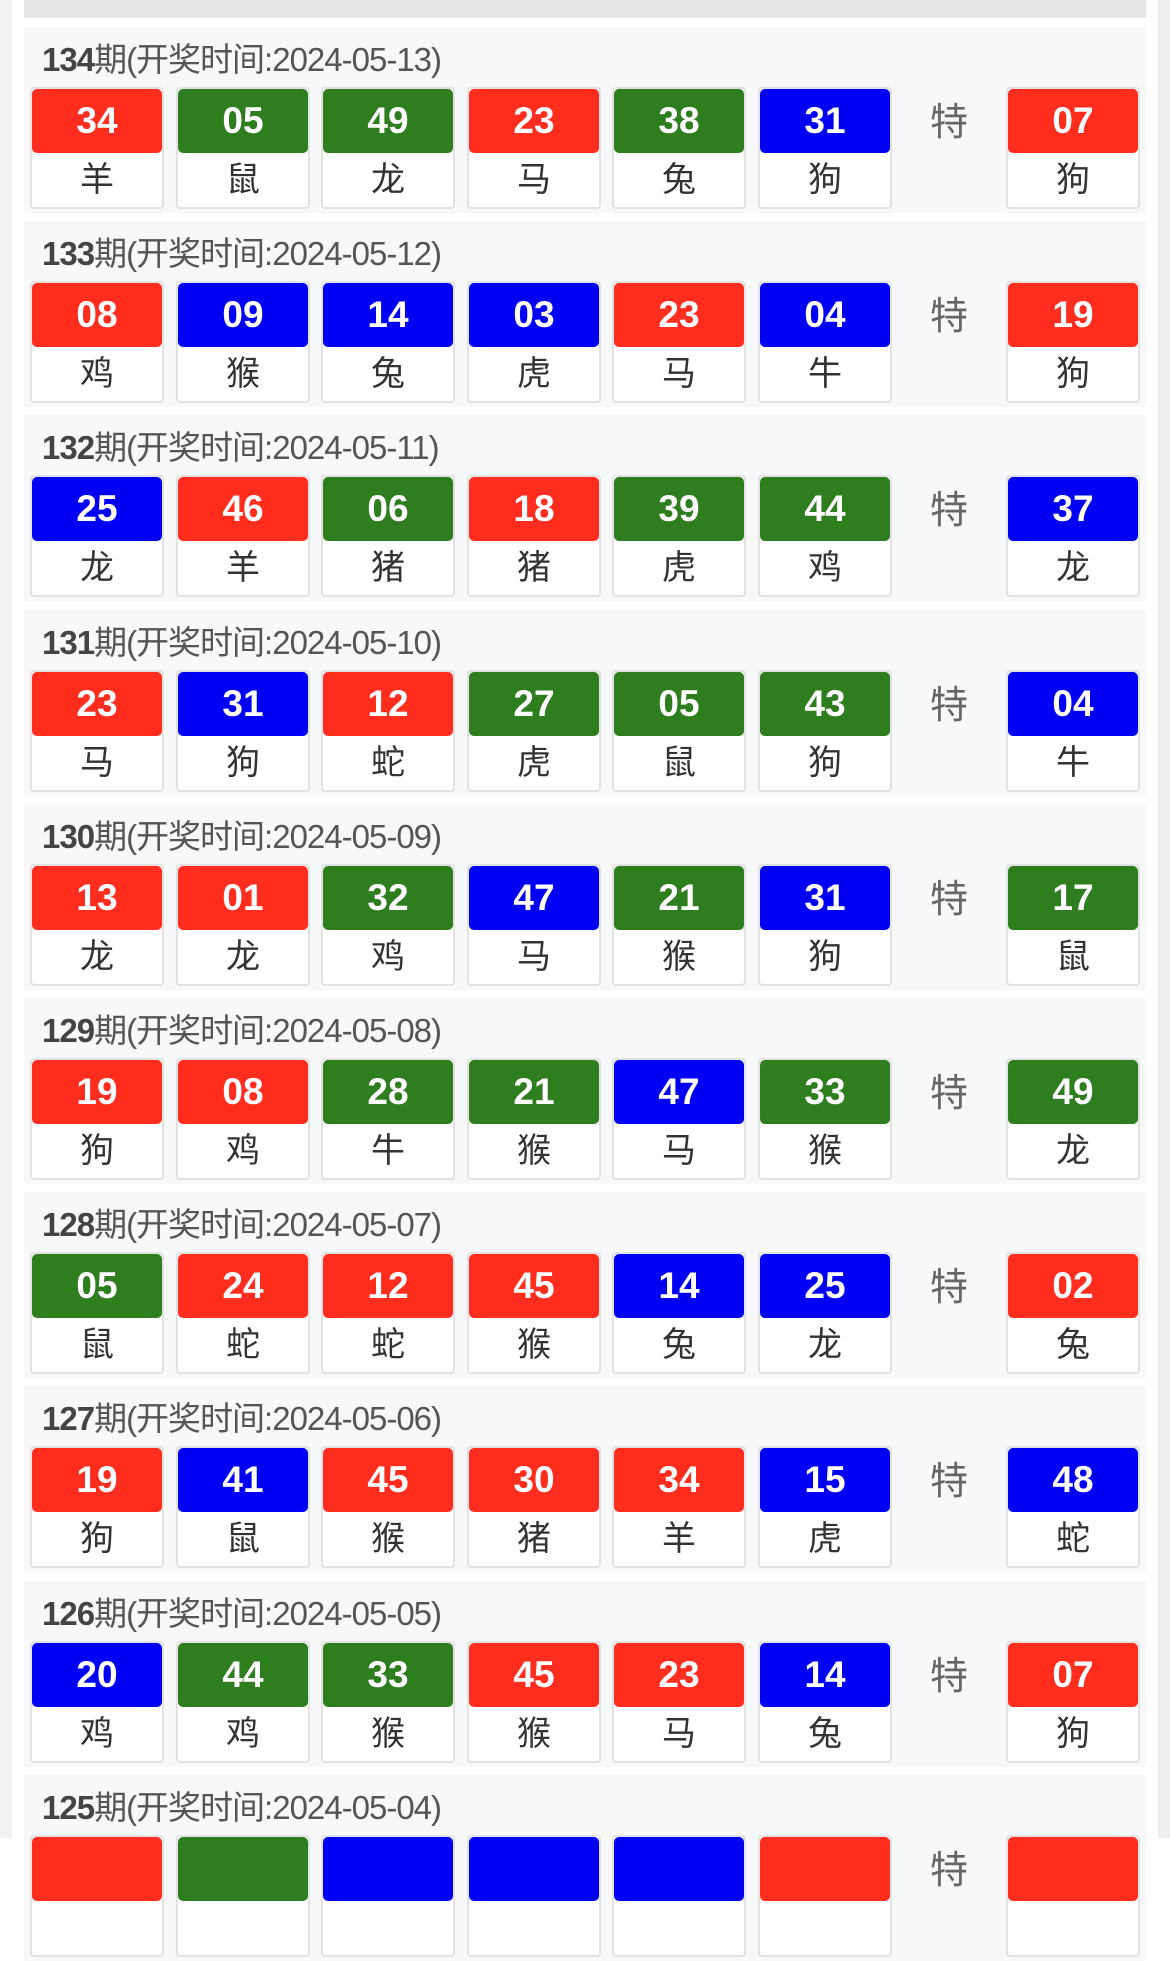 This screenshot has height=1961, width=1170. What do you see at coordinates (825, 1286) in the screenshot?
I see `ball-number: 25` at bounding box center [825, 1286].